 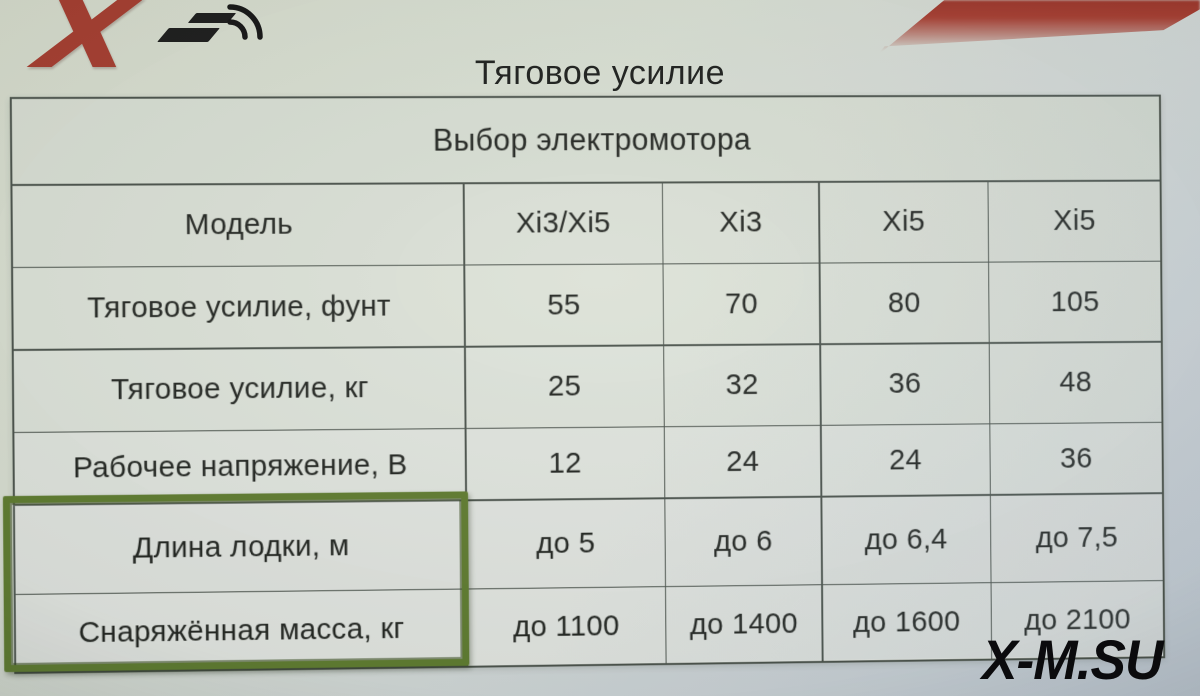 I want to click on green-highlight-box, so click(x=236, y=582).